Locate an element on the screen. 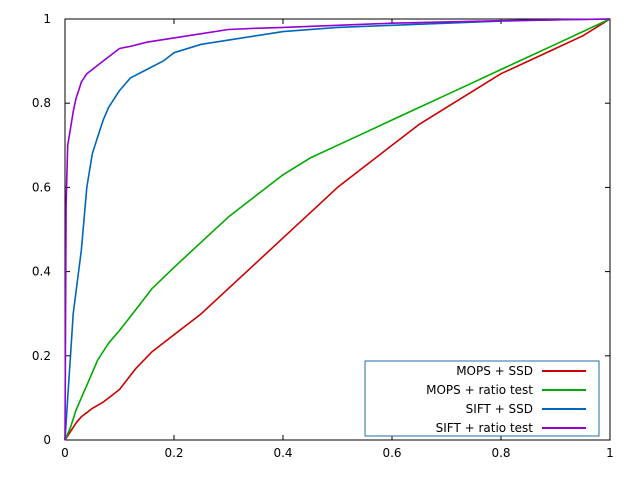 The image size is (640, 480). y-tick-label: 0.6 is located at coordinates (41, 187).